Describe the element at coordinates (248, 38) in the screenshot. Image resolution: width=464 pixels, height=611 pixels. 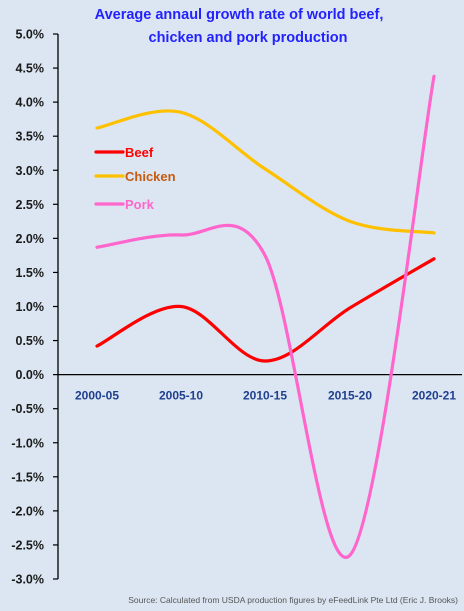
I see `chart-title-line-2: chicken and pork production` at that location.